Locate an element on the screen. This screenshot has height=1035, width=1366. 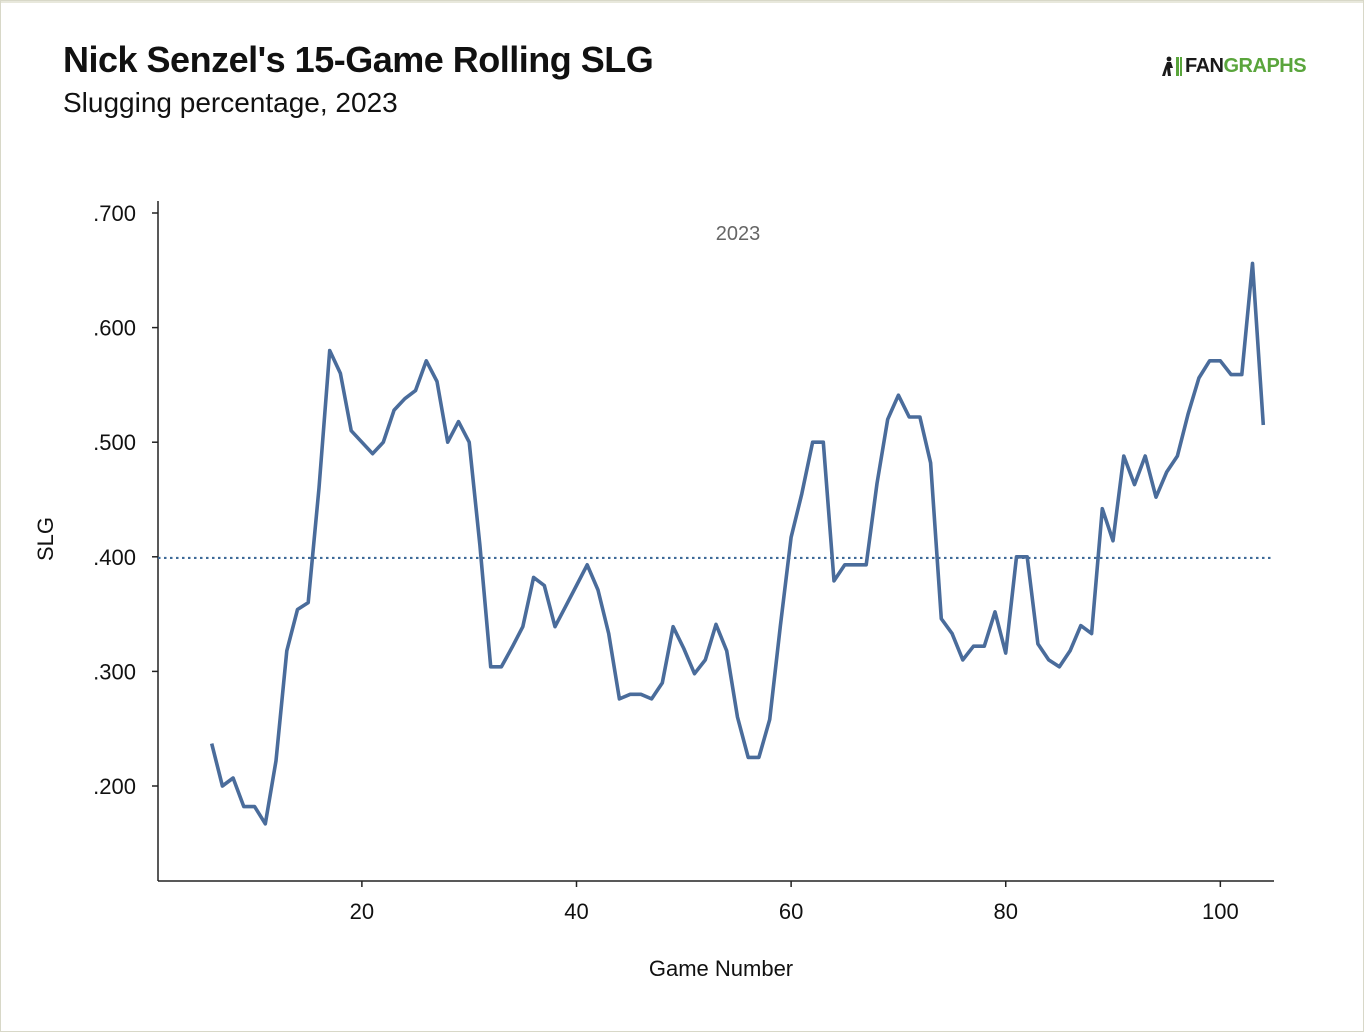
fangraphs-player-icon is located at coordinates (1172, 66).